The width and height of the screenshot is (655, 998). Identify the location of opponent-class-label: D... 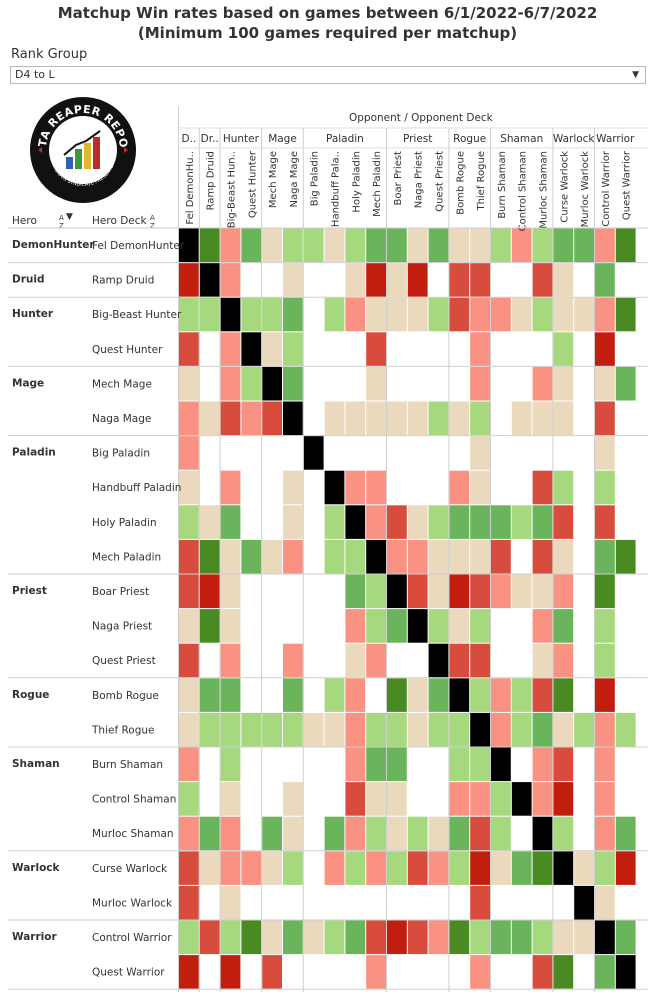
(189, 139).